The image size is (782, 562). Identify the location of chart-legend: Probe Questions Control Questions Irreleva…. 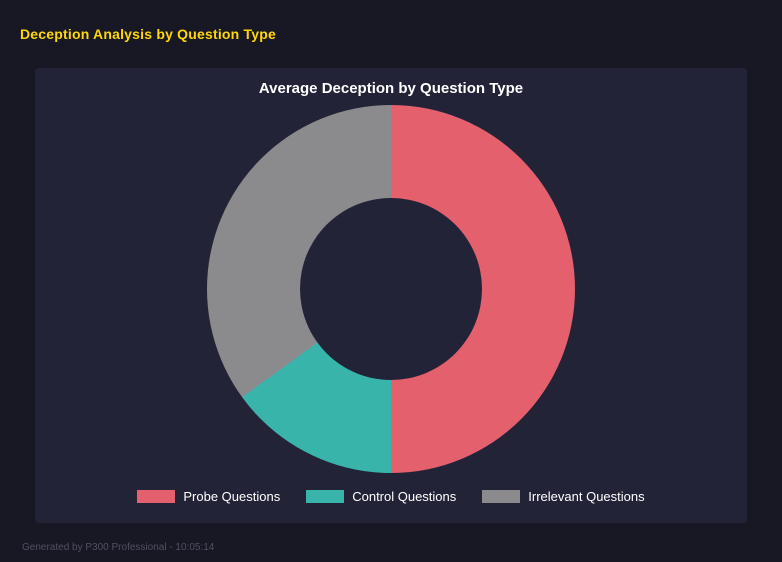
(391, 496).